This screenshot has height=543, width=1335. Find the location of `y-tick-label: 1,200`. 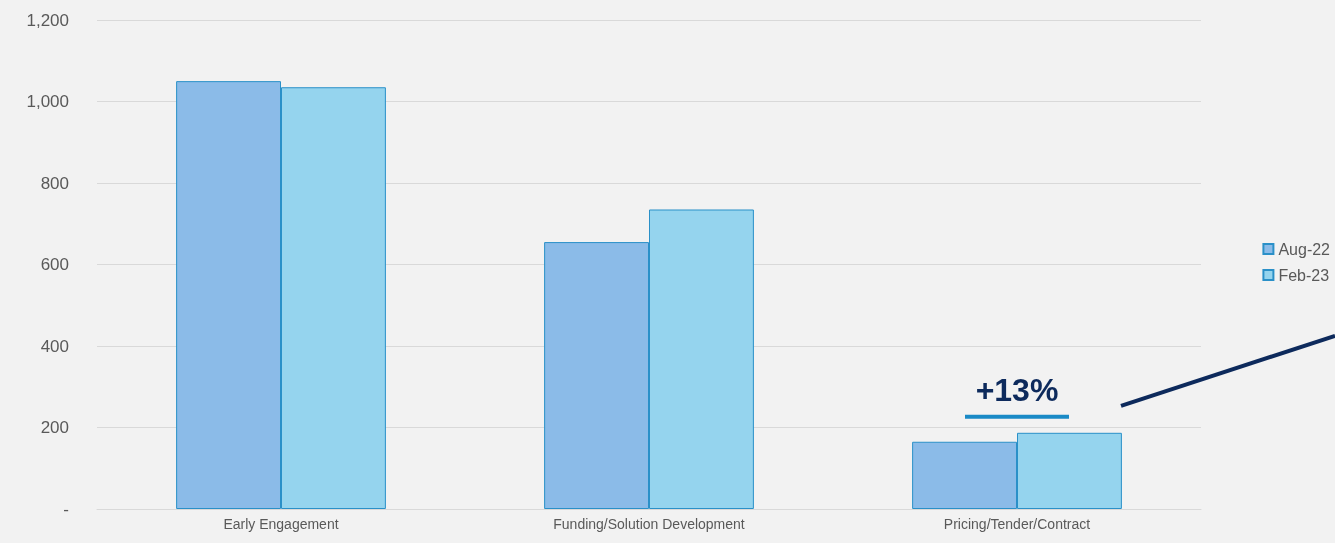

y-tick-label: 1,200 is located at coordinates (47, 20).